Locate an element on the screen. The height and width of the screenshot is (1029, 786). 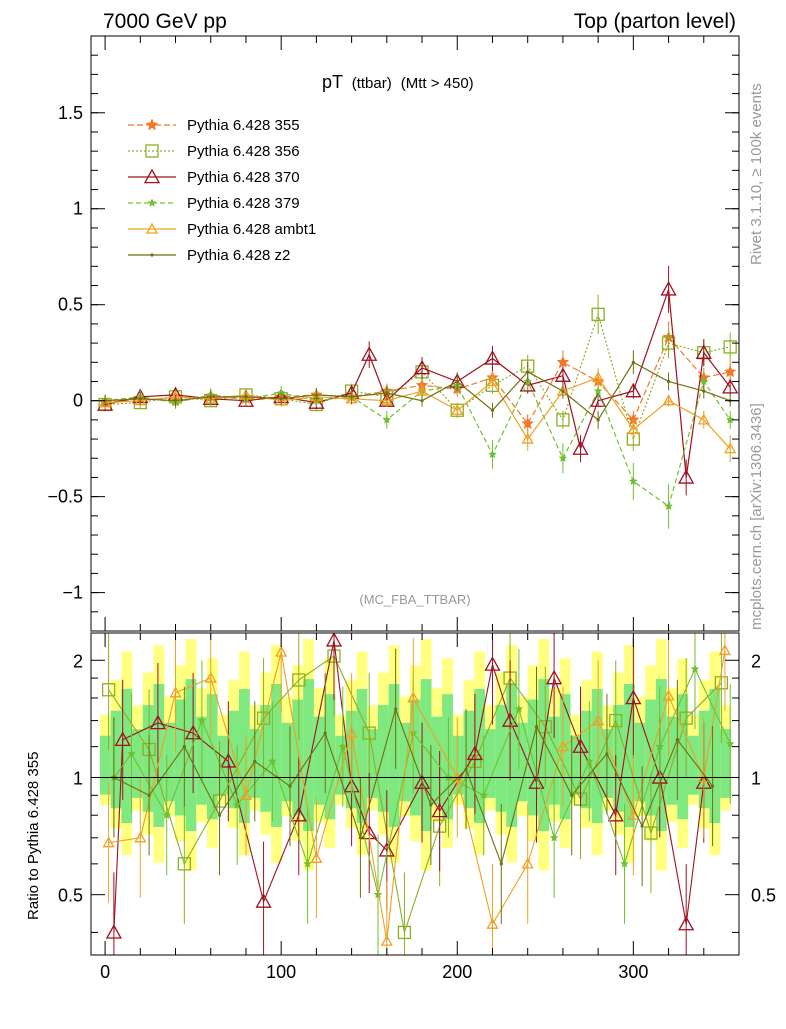
ratio-y-tick-label-right: 1 is located at coordinates (756, 778).